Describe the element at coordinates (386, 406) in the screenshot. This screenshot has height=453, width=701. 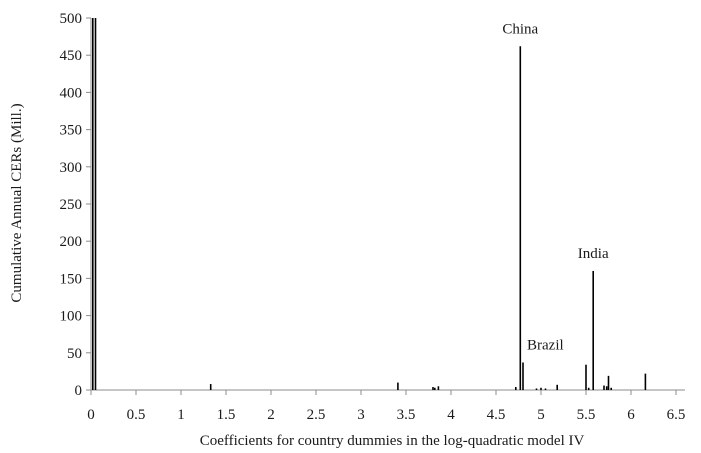
I see `x-axis-ticks: 0 0.5 1 1.5 2 2.5 3 3.5 4 4.5 5 5.5 6 6.5` at that location.